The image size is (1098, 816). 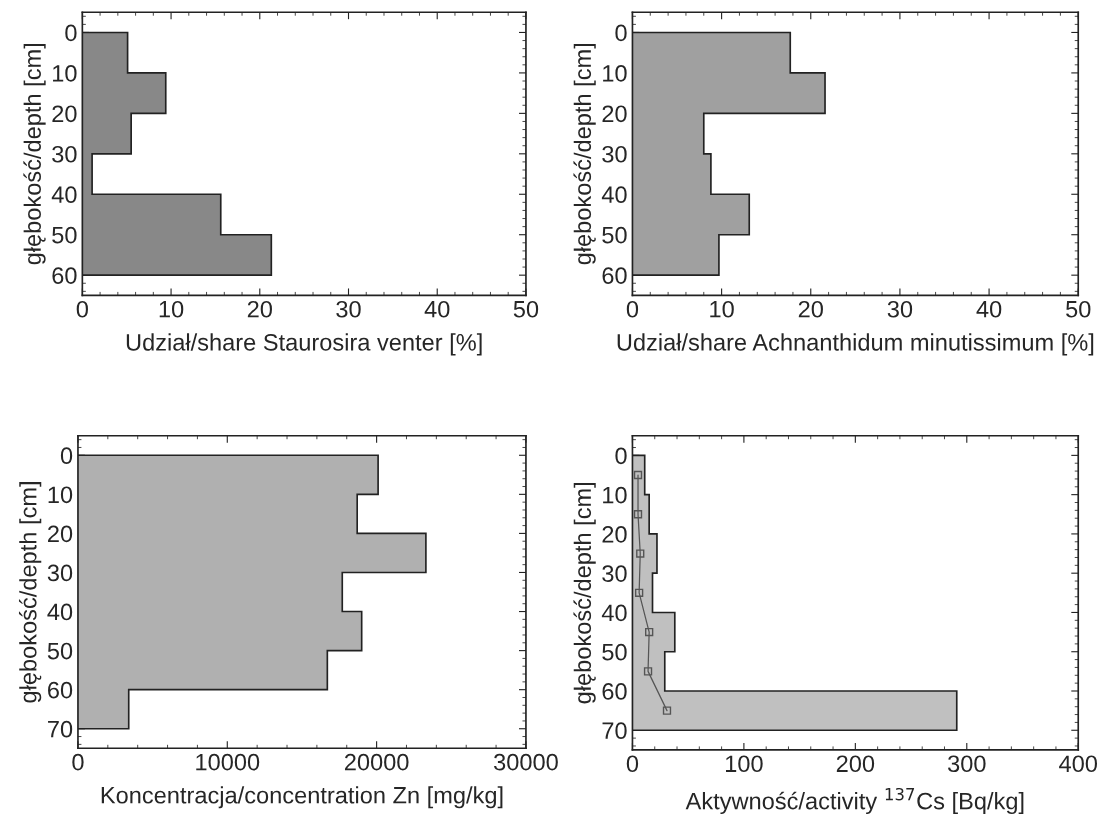 What do you see at coordinates (526, 762) in the screenshot?
I see `x-tick-label: 30000` at bounding box center [526, 762].